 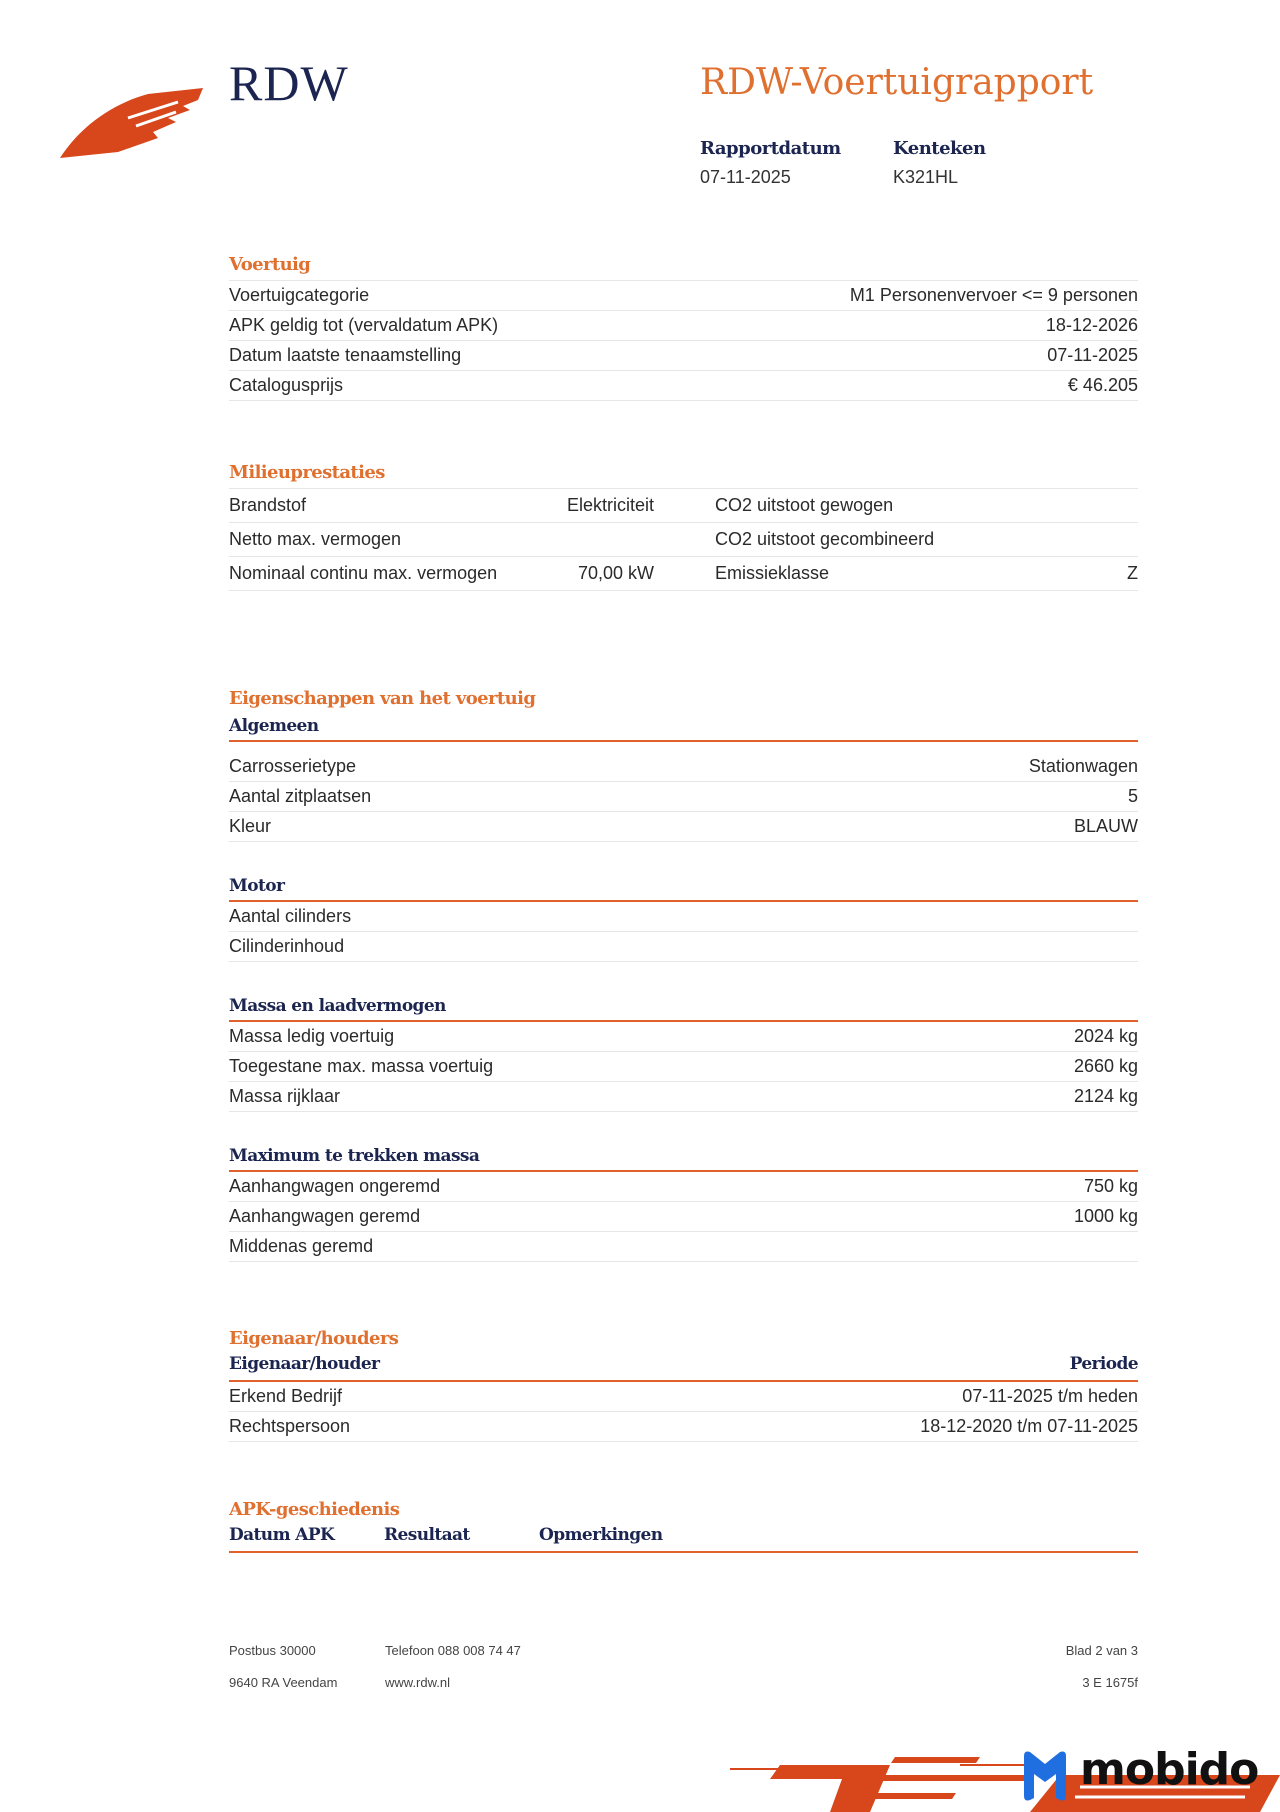 I want to click on table-row: Massa ledig voertuig 2024 kg, so click(x=683, y=1037).